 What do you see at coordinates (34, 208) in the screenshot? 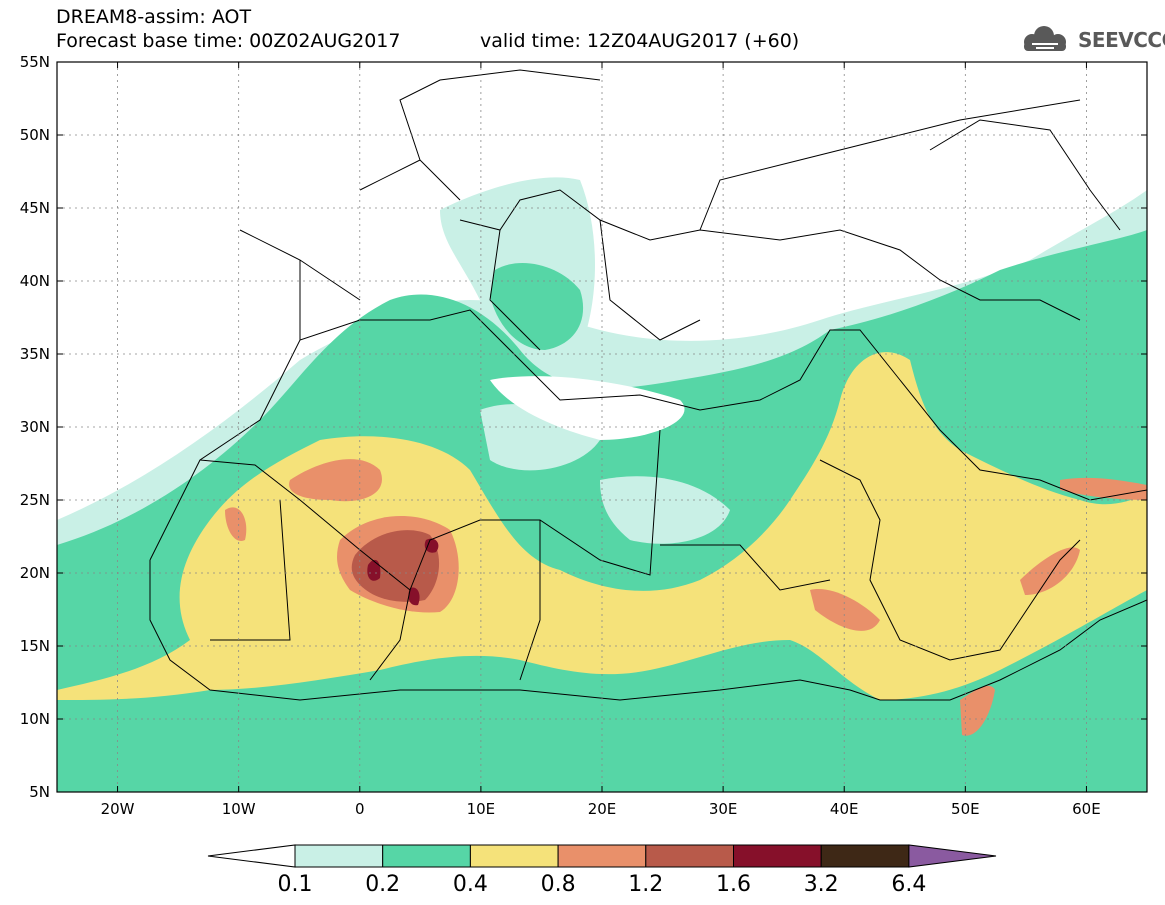
I see `lat-label: 45N` at bounding box center [34, 208].